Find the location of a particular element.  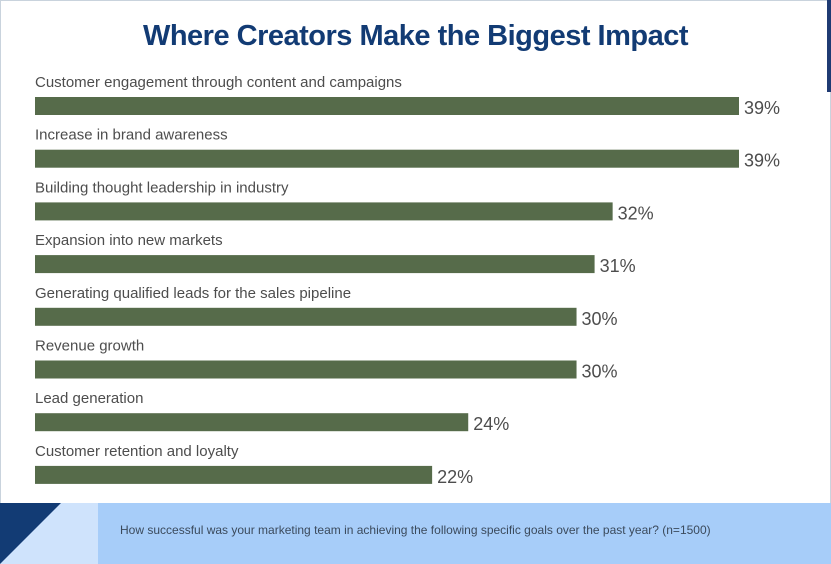

value-label: 31% is located at coordinates (618, 266).